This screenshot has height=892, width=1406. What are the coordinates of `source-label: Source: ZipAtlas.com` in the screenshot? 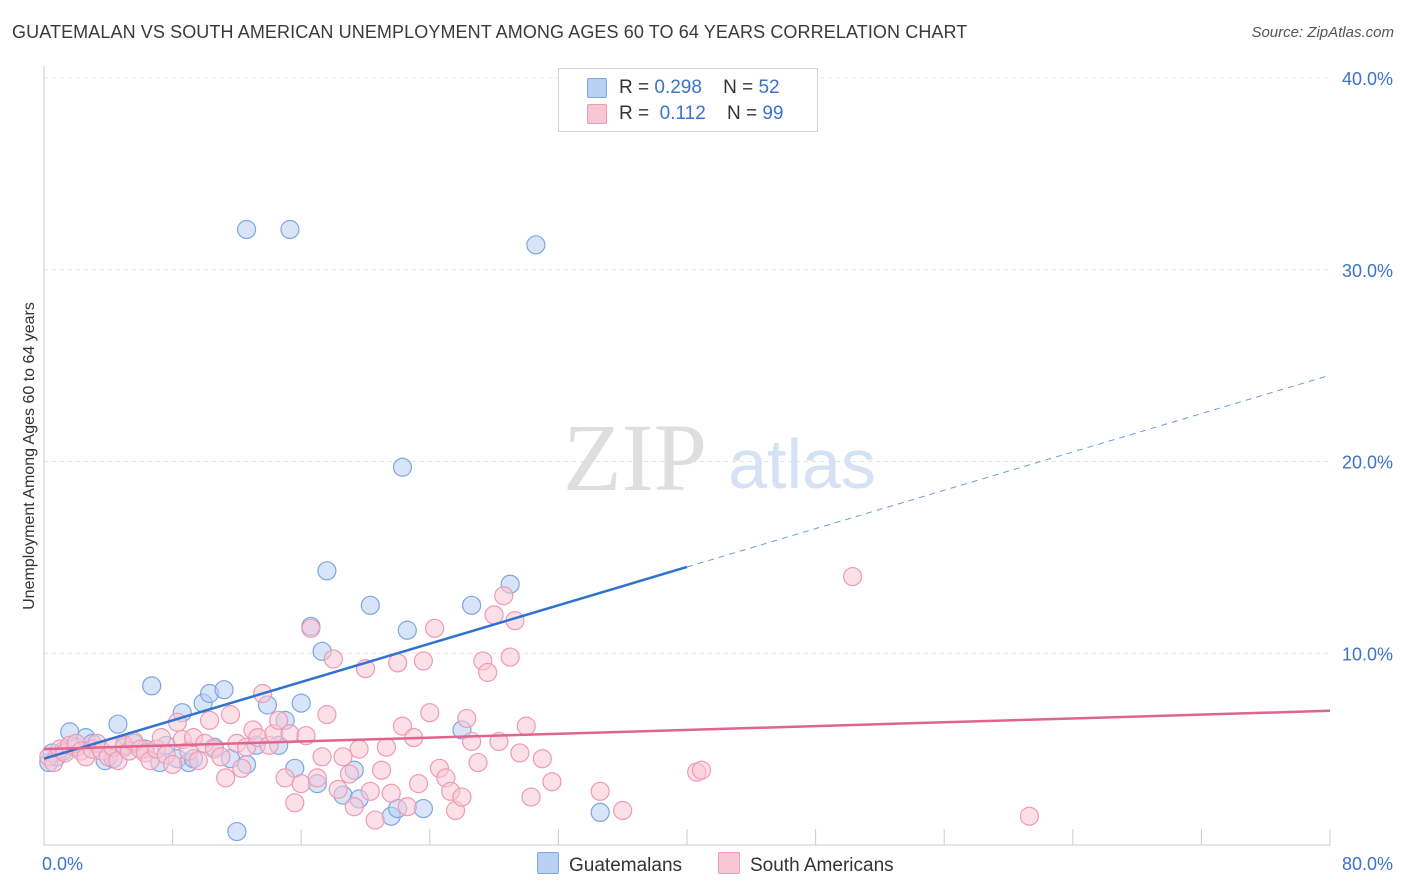 It's located at (1322, 32).